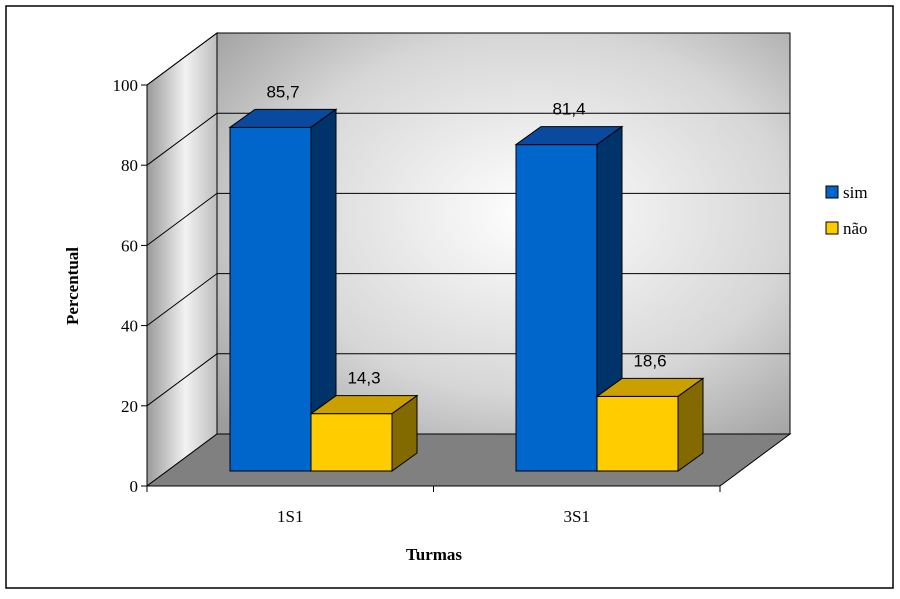 This screenshot has width=900, height=599. What do you see at coordinates (855, 192) in the screenshot?
I see `legend-label-sim: sim` at bounding box center [855, 192].